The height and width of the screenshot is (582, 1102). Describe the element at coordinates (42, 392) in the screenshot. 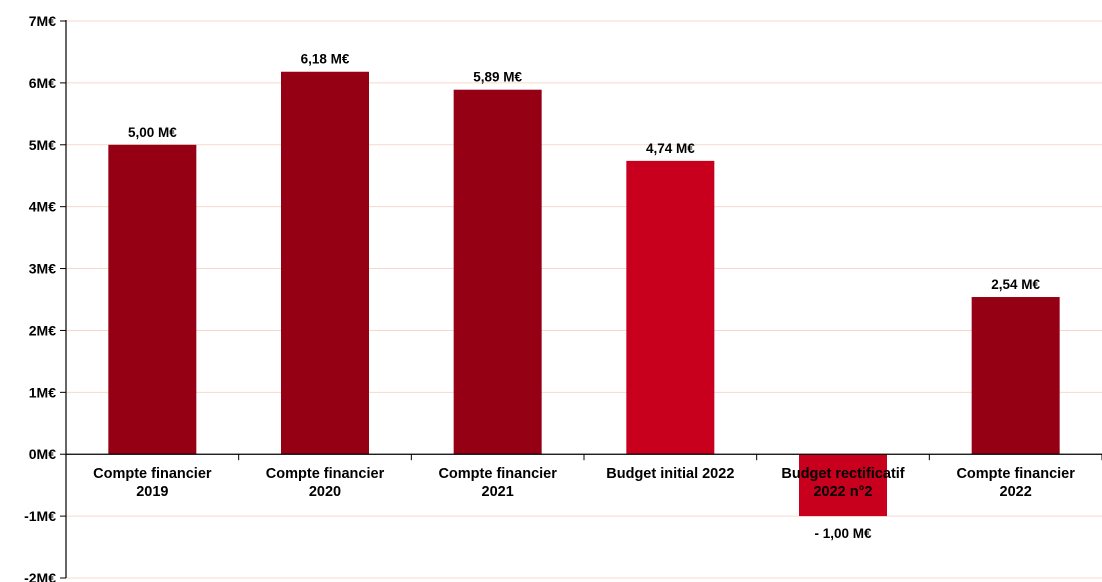

I see `y-tick-label: 1M€` at that location.